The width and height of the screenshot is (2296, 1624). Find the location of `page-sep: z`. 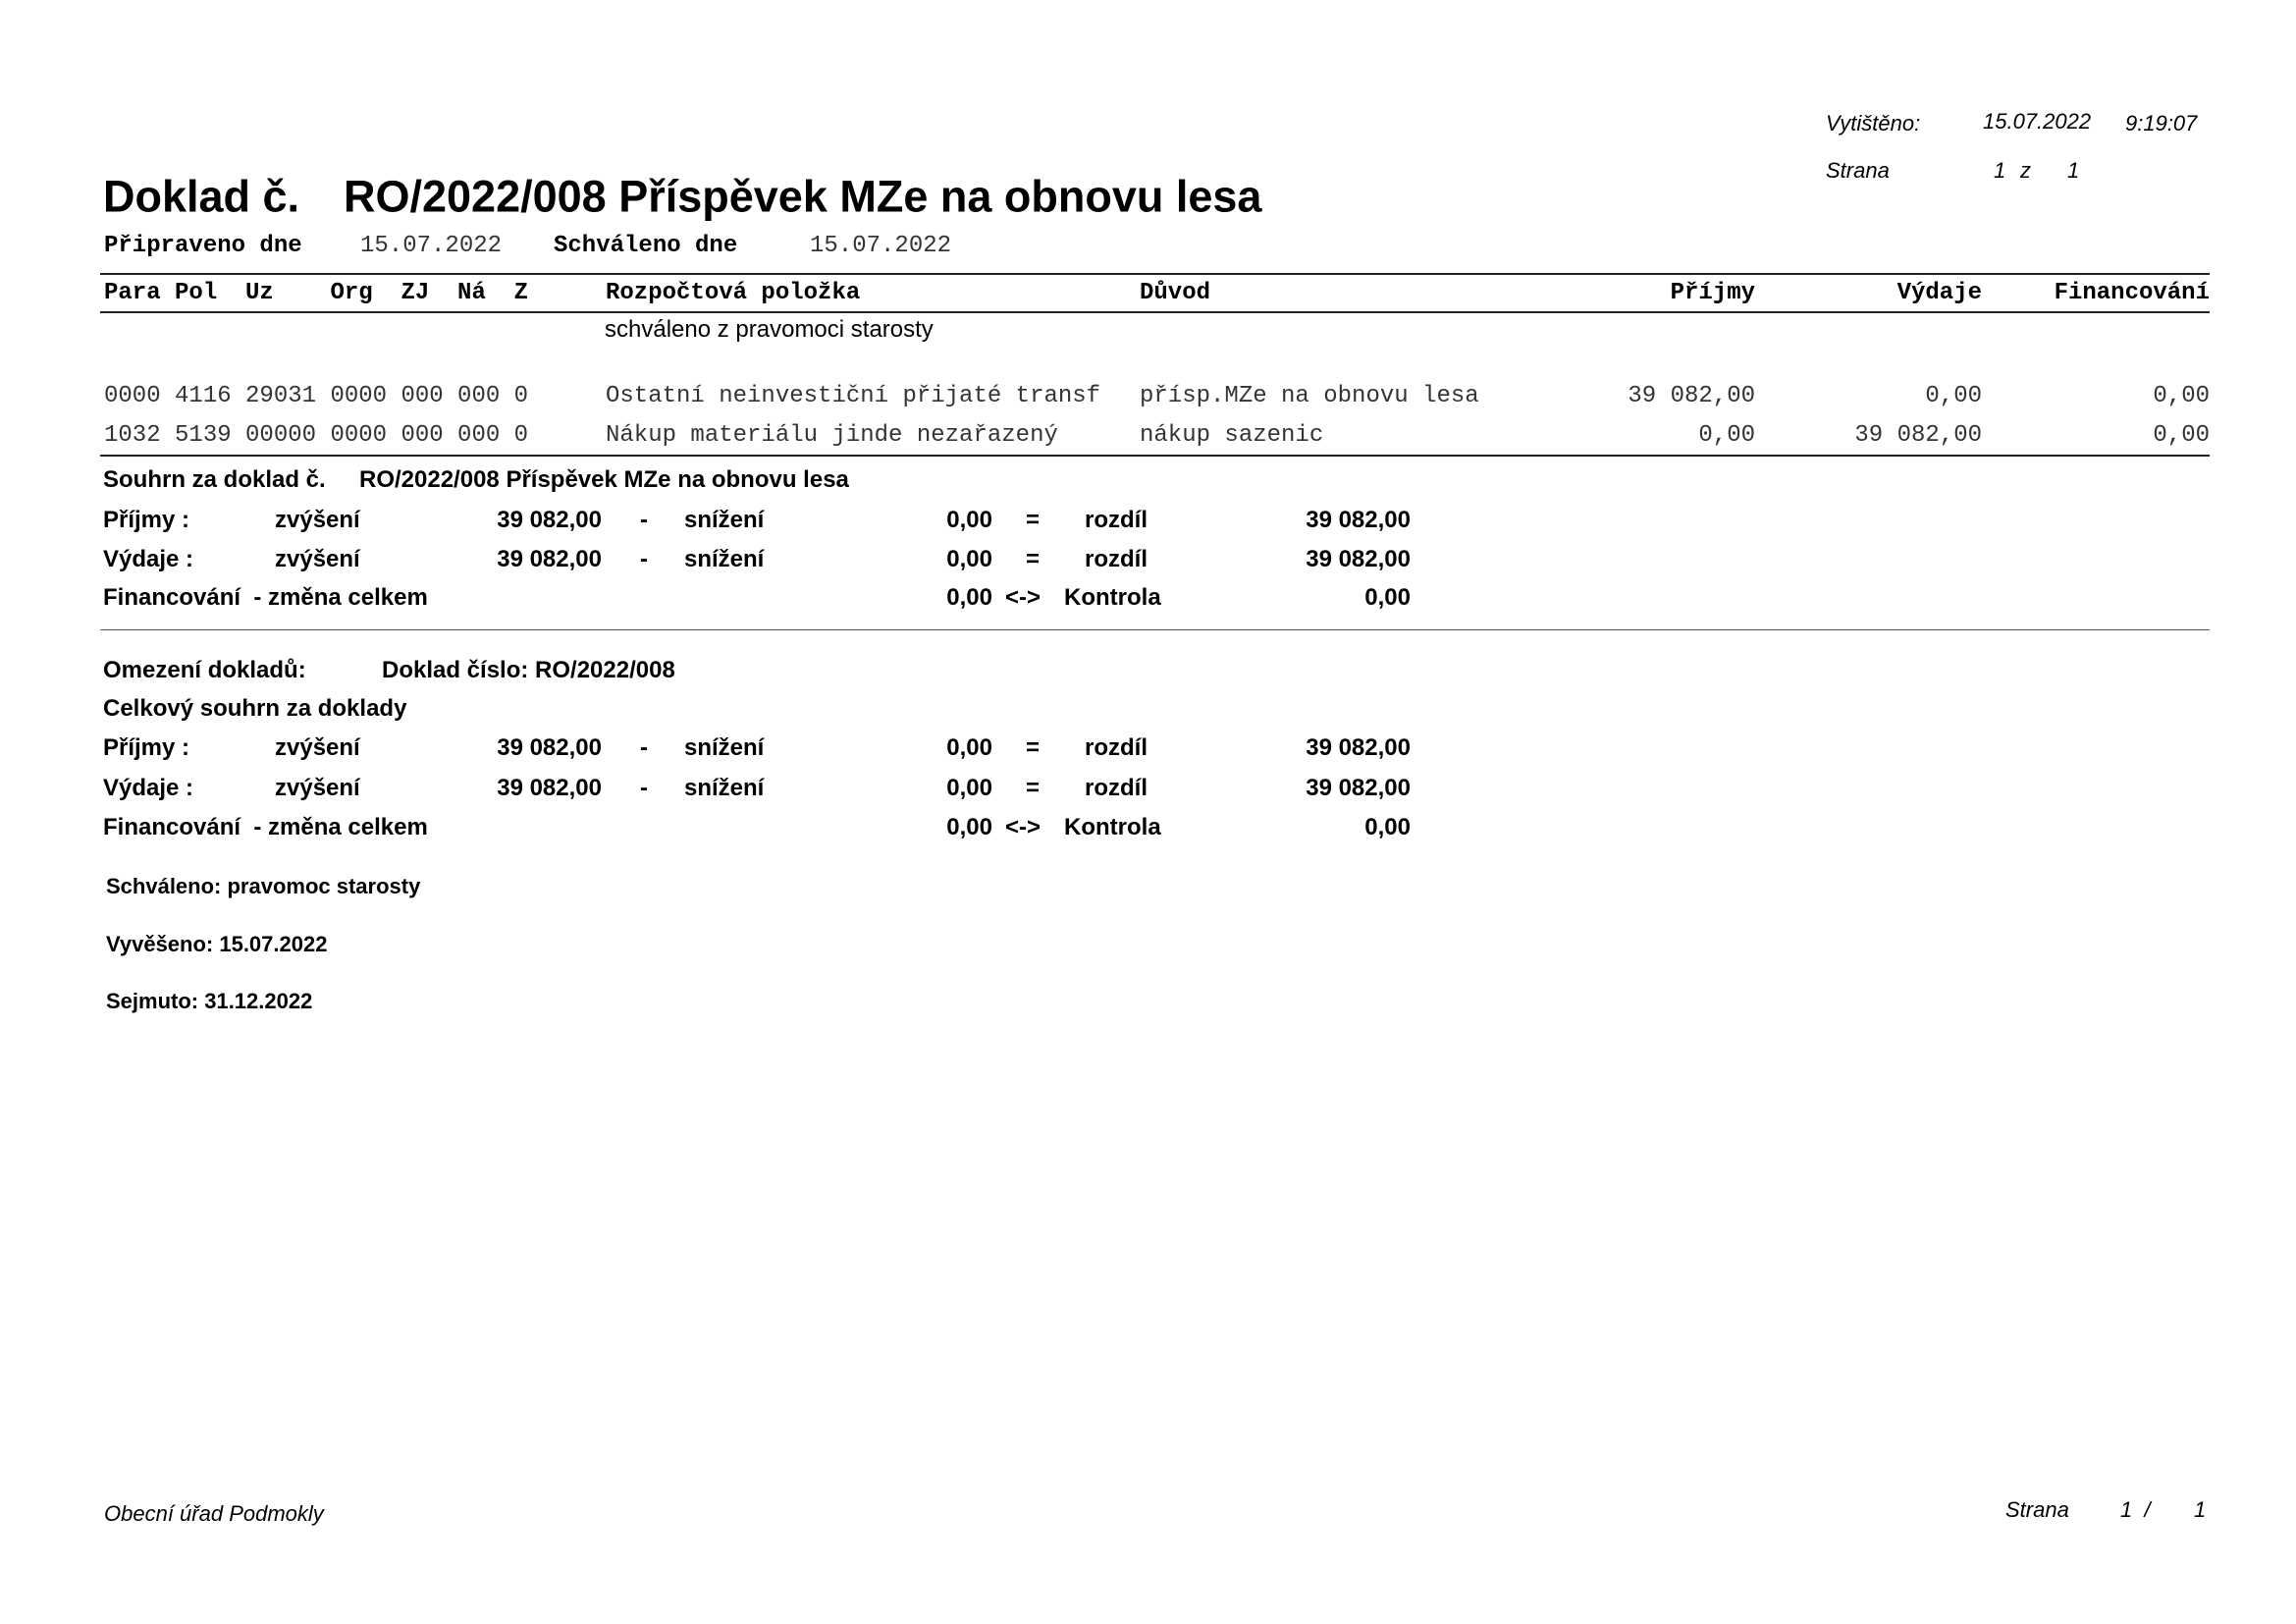

page-sep: z is located at coordinates (2026, 170).